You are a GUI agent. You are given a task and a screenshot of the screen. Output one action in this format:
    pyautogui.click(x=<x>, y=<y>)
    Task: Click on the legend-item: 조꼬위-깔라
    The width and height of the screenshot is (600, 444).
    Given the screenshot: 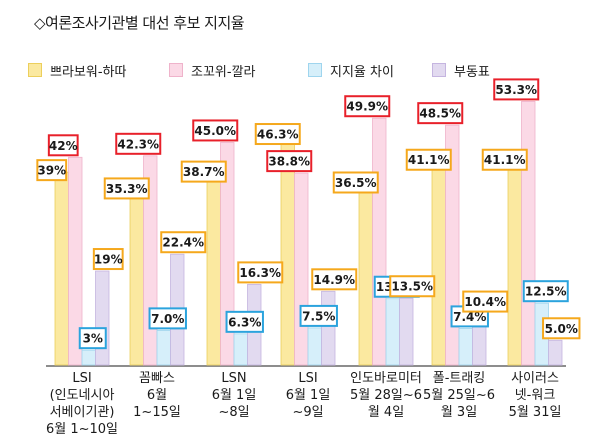 What is the action you would take?
    pyautogui.click(x=212, y=70)
    